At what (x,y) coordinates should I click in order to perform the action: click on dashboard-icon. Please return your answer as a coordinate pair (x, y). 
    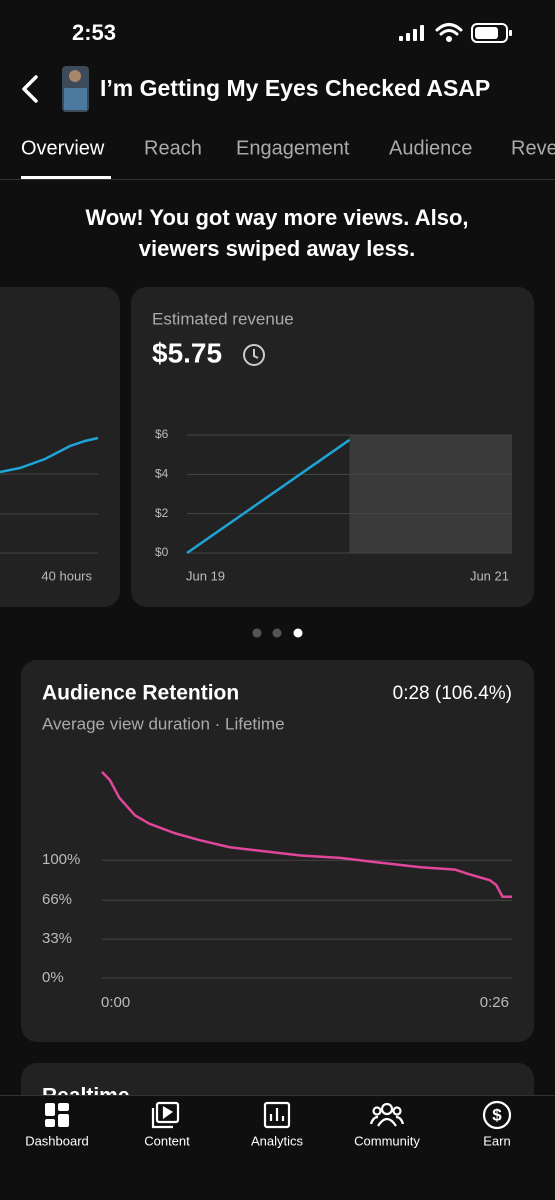
    Looking at the image, I should click on (57, 1115).